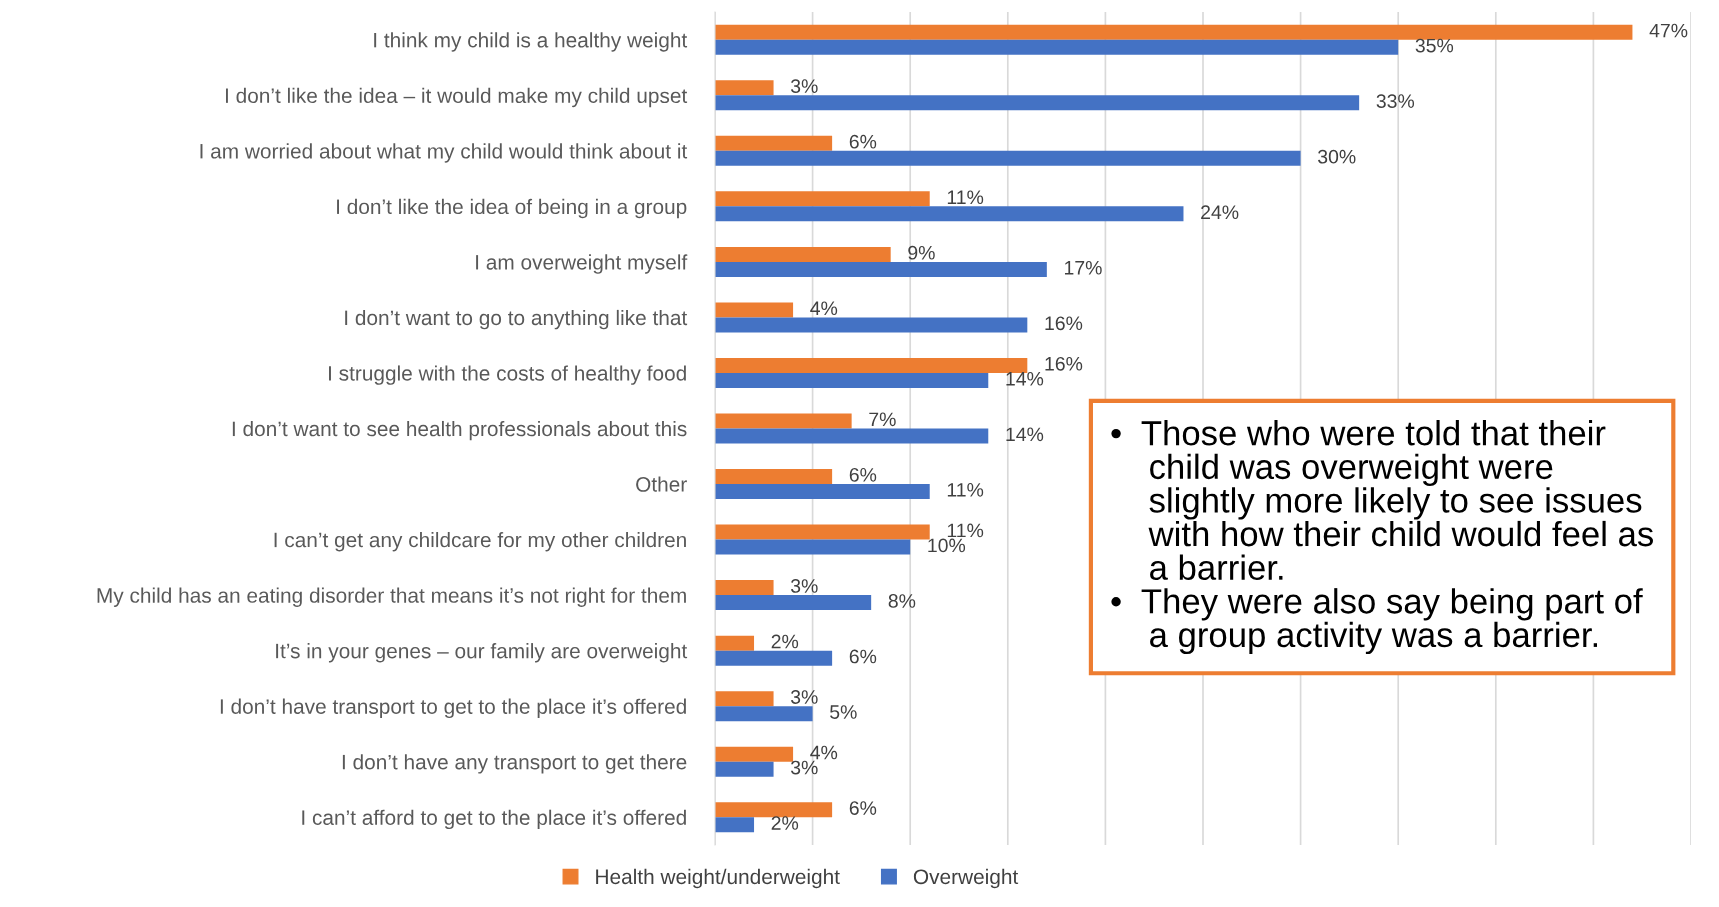 The height and width of the screenshot is (907, 1719). Describe the element at coordinates (516, 319) in the screenshot. I see `y-tick-label: I don’t want to go to anything like that` at that location.